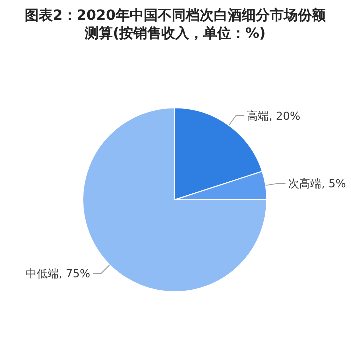 This screenshot has height=363, width=351. Describe the element at coordinates (176, 24) in the screenshot. I see `chart-title: 图表2：2020年中国不同档次白酒细分市场份额测算(按销售收入，单位：%)` at that location.